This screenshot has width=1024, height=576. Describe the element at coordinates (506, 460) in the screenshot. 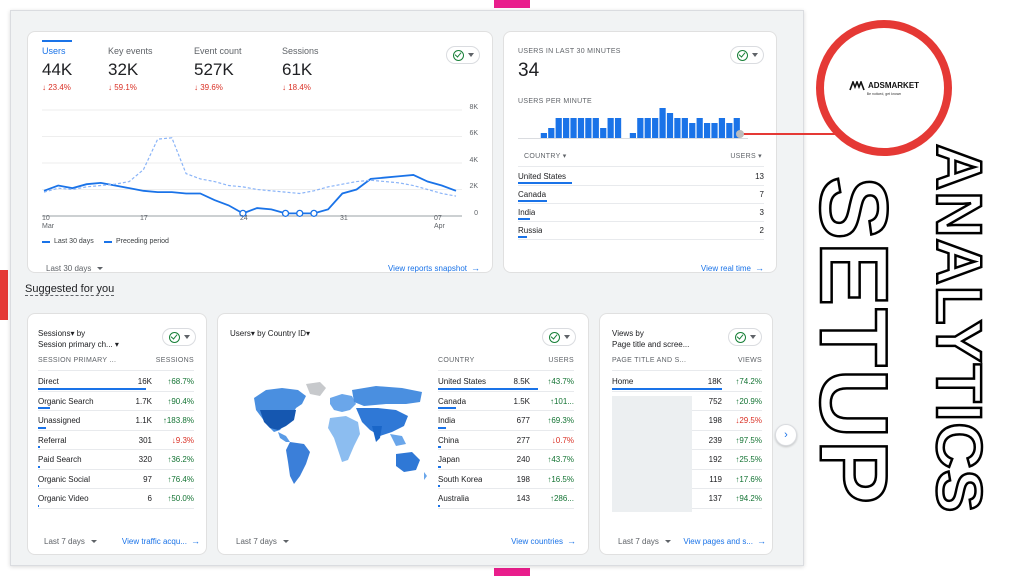

I see `table-row: Japan 240 ↑43.7%` at that location.